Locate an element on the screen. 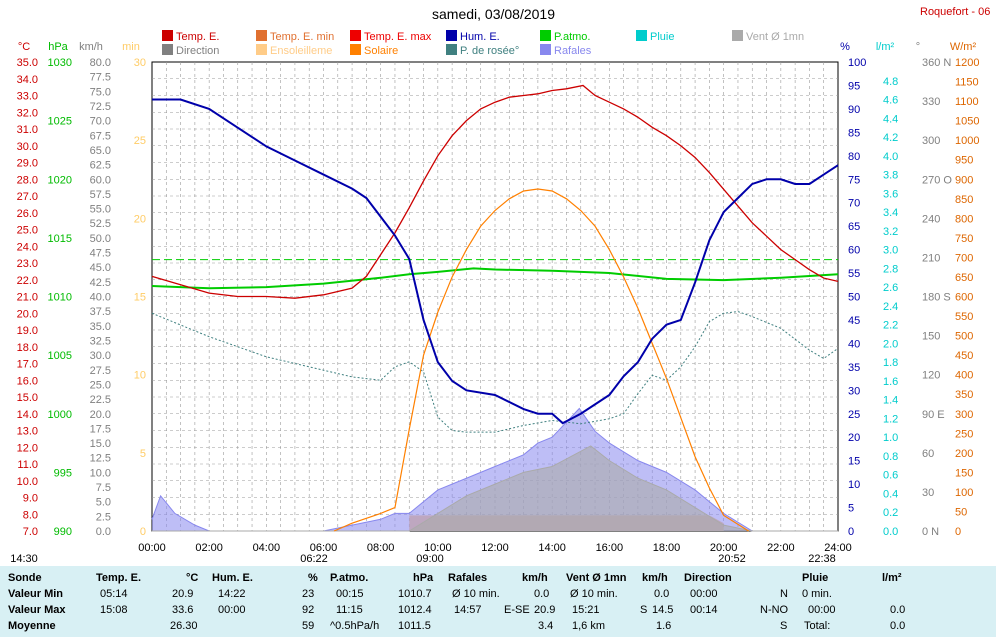 The image size is (996, 637). hdr-rain-unit: l/m² is located at coordinates (892, 578).